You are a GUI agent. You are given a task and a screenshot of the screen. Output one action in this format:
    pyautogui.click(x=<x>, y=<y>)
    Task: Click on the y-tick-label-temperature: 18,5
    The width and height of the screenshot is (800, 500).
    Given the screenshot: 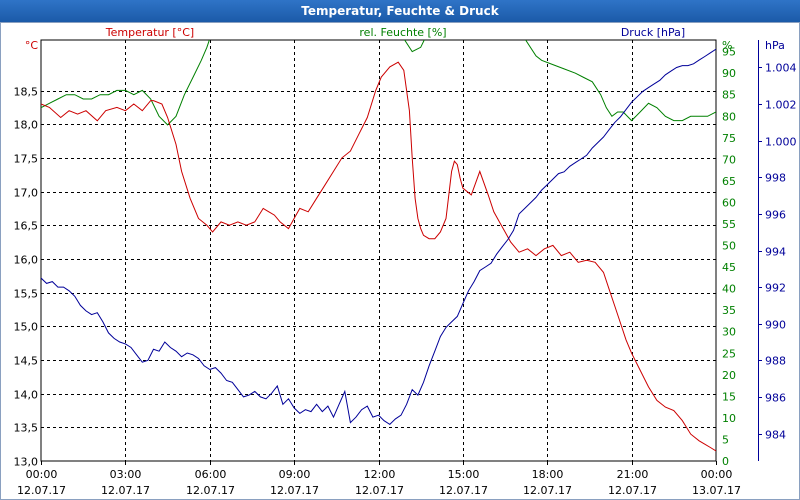 What is the action you would take?
    pyautogui.click(x=26, y=92)
    